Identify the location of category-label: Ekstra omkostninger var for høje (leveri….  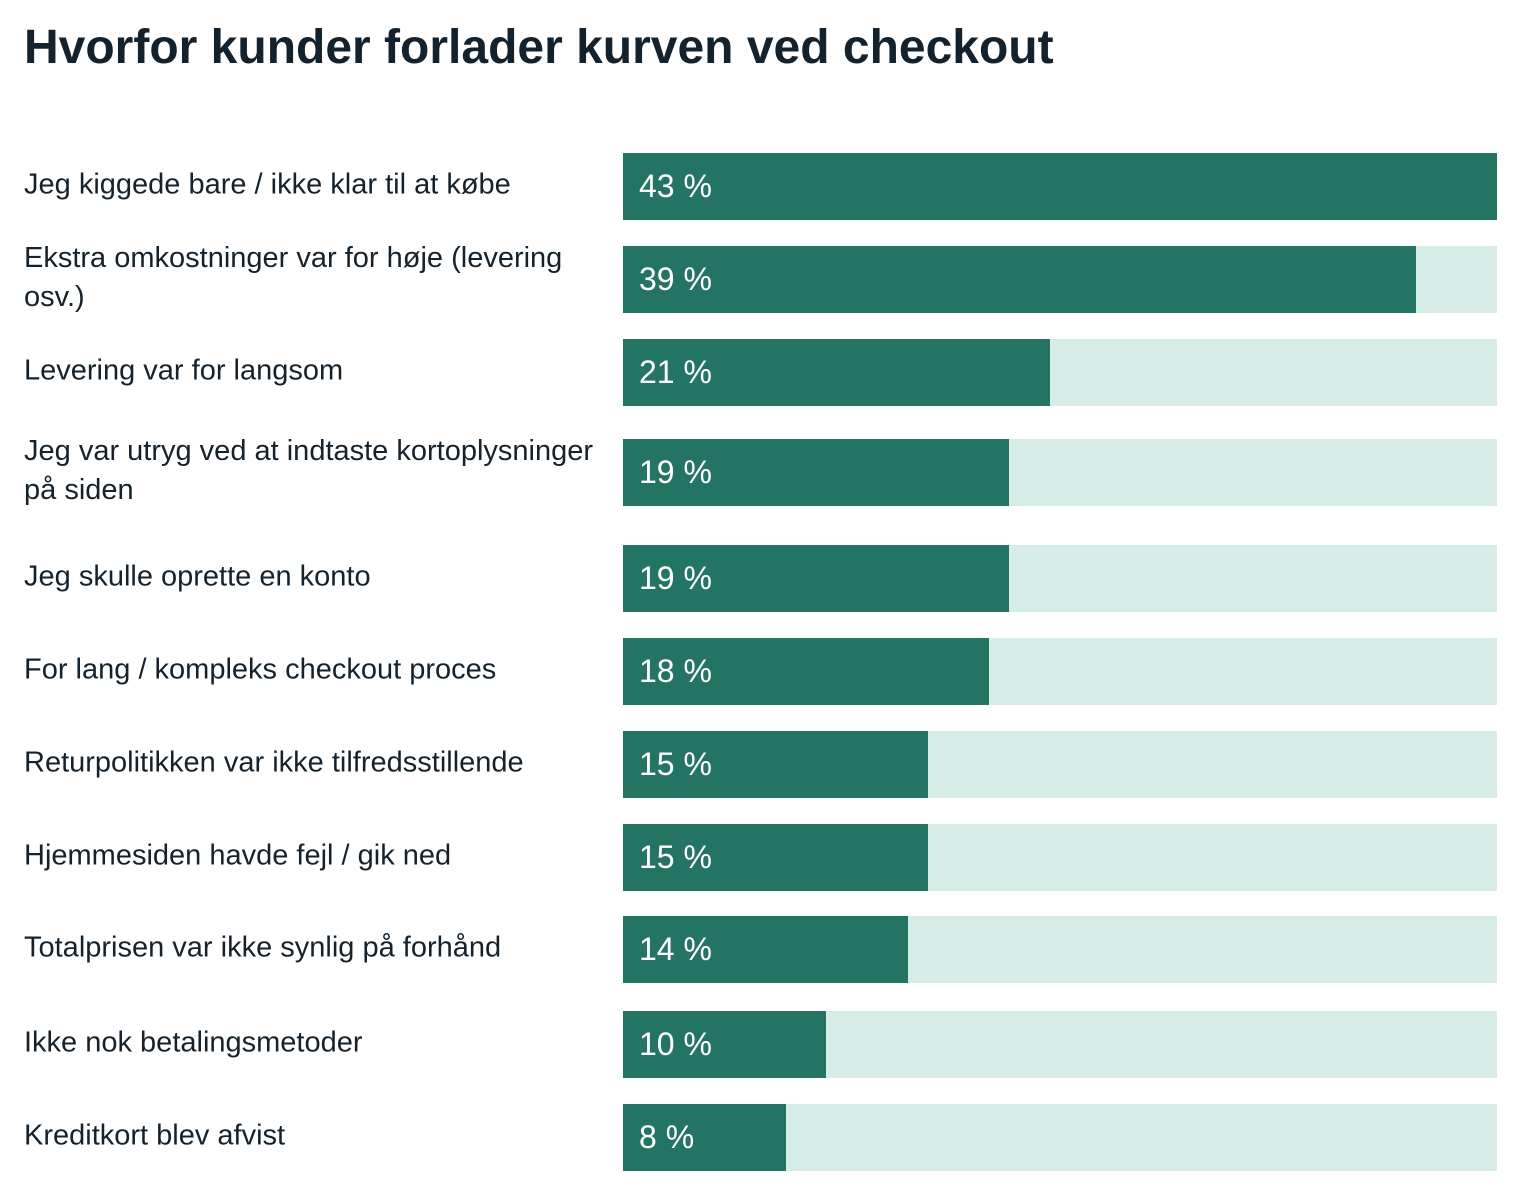
(293, 277).